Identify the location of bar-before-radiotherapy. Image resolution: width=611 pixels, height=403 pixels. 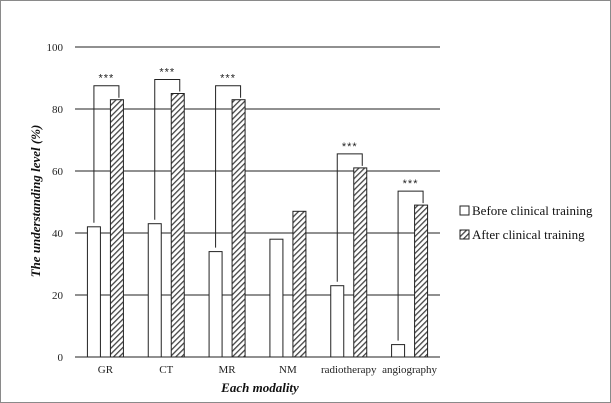
(337, 321).